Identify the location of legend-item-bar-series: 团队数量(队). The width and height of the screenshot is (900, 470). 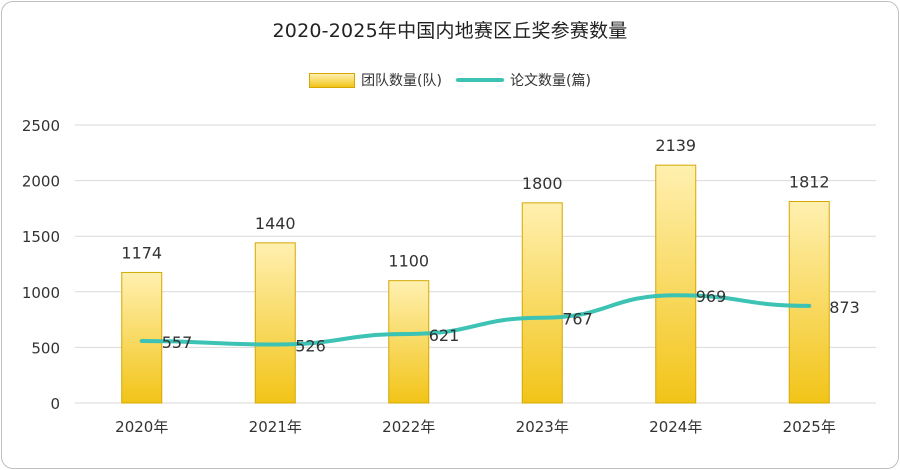
(375, 80).